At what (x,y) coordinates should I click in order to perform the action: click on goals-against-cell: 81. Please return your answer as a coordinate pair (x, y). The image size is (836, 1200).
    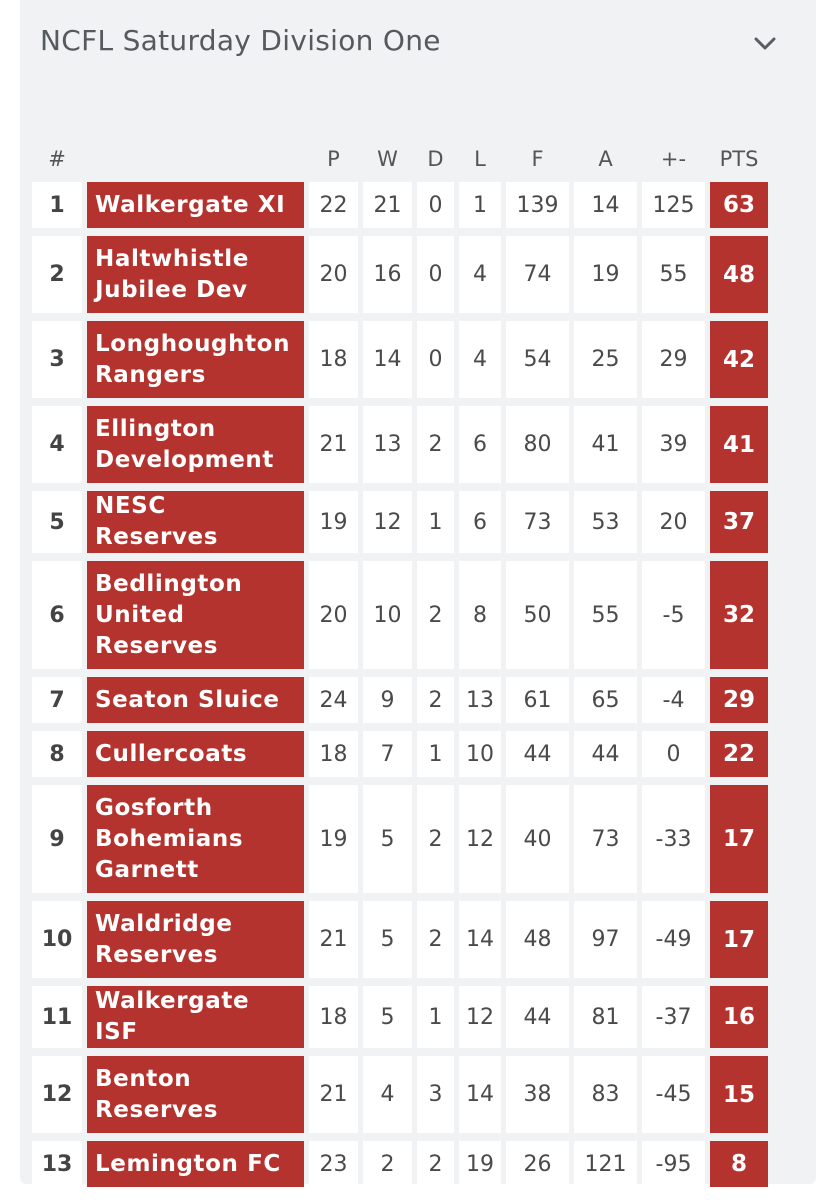
    Looking at the image, I should click on (605, 1017).